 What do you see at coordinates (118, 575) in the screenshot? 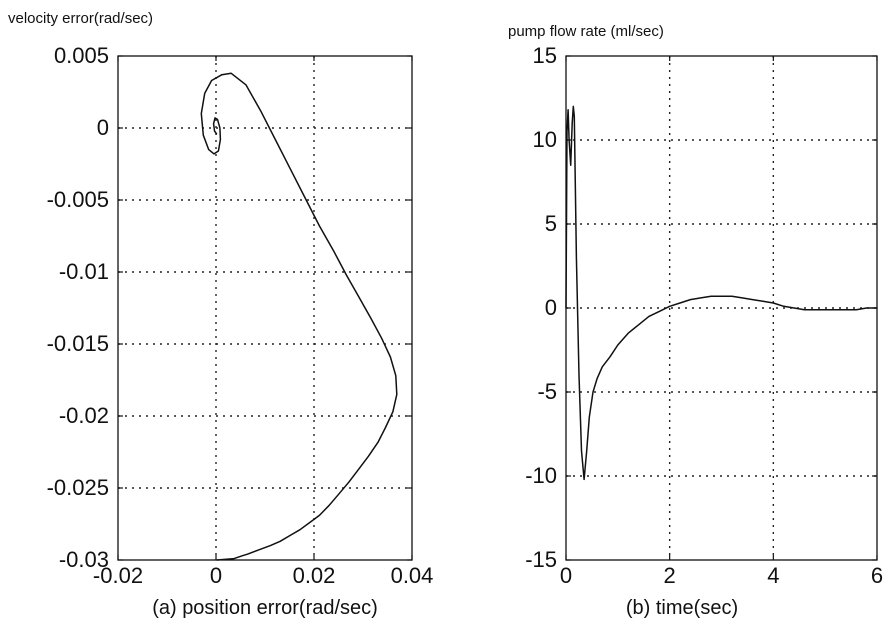
I see `x-tick-label-a-0: -0.02` at bounding box center [118, 575].